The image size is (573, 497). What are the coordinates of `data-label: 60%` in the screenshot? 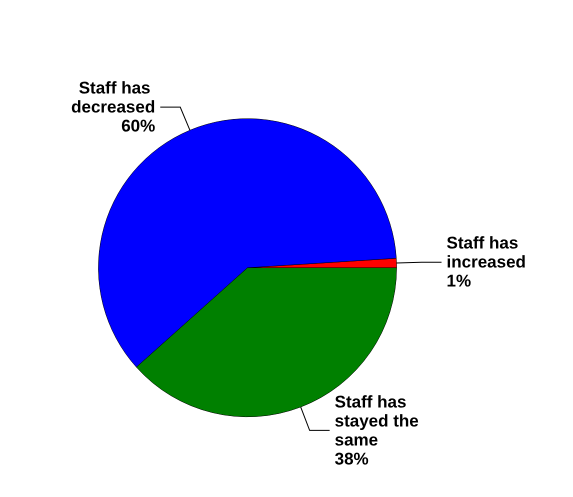 It's located at (138, 126).